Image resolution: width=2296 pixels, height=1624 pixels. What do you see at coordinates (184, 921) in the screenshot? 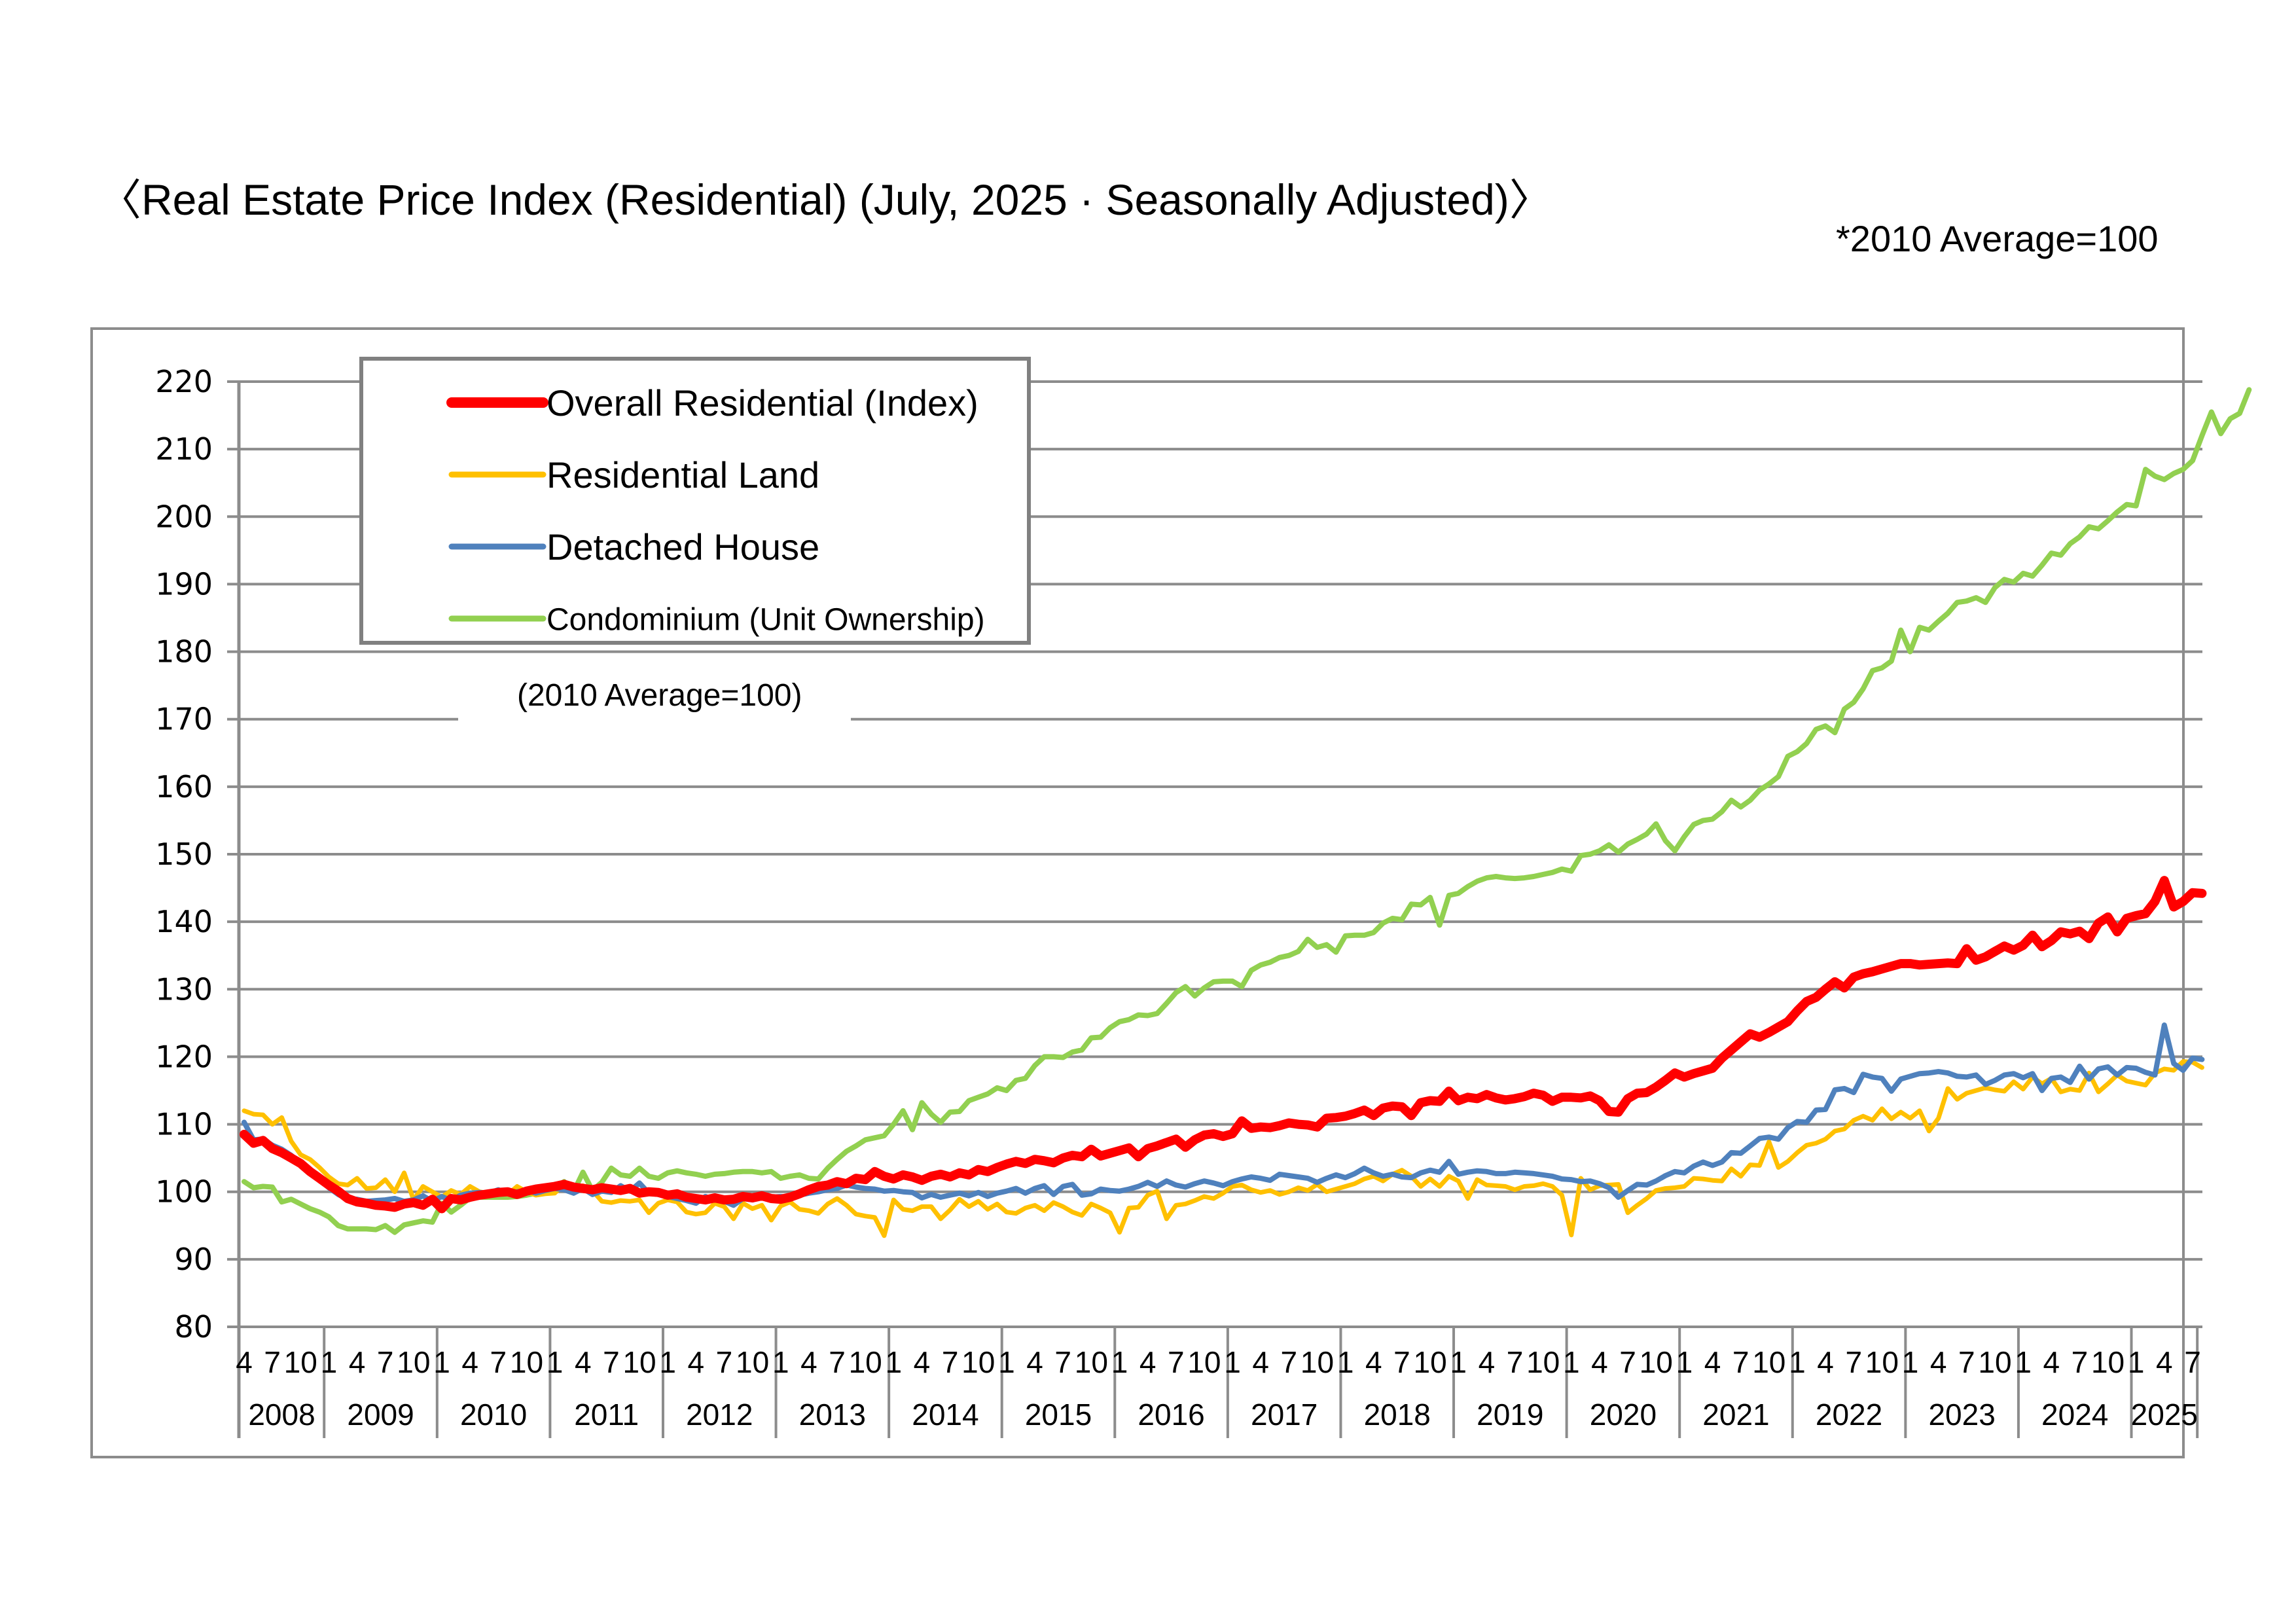
I see `y-tick-label: 140` at bounding box center [184, 921].